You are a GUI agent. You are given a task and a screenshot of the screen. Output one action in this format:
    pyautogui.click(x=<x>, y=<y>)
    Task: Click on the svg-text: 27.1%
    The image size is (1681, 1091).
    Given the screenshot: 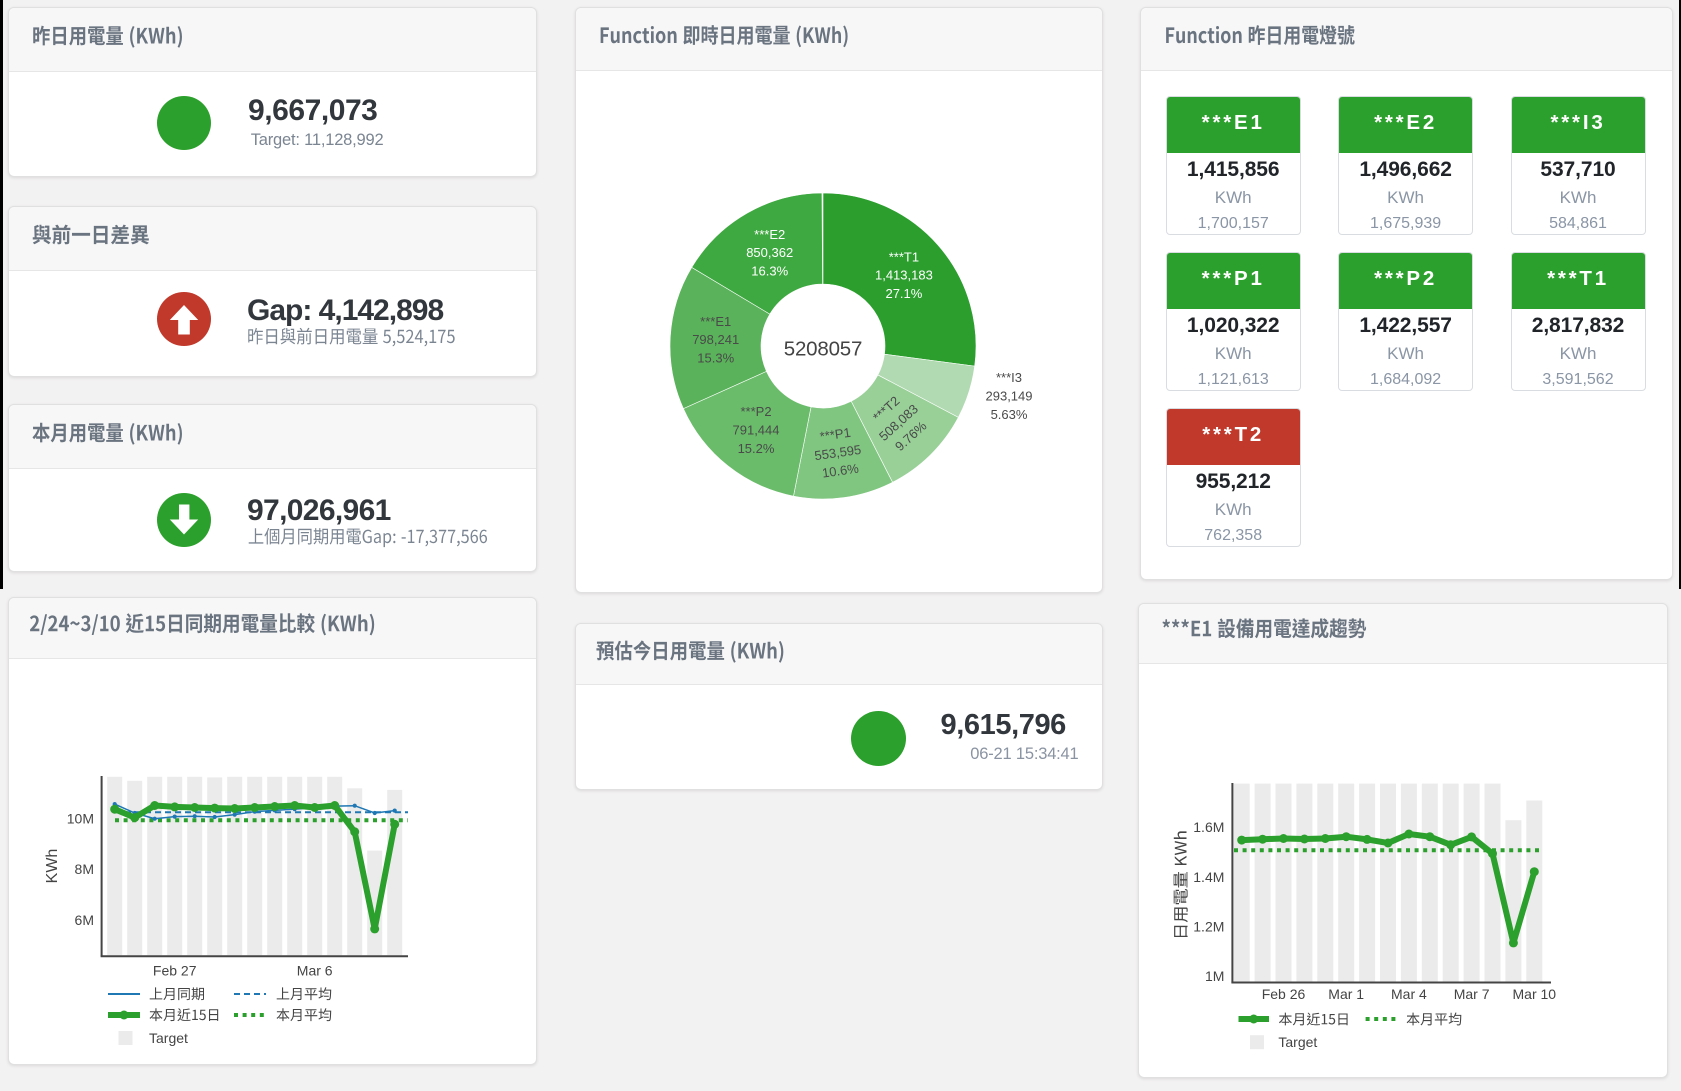 What is the action you would take?
    pyautogui.click(x=903, y=293)
    